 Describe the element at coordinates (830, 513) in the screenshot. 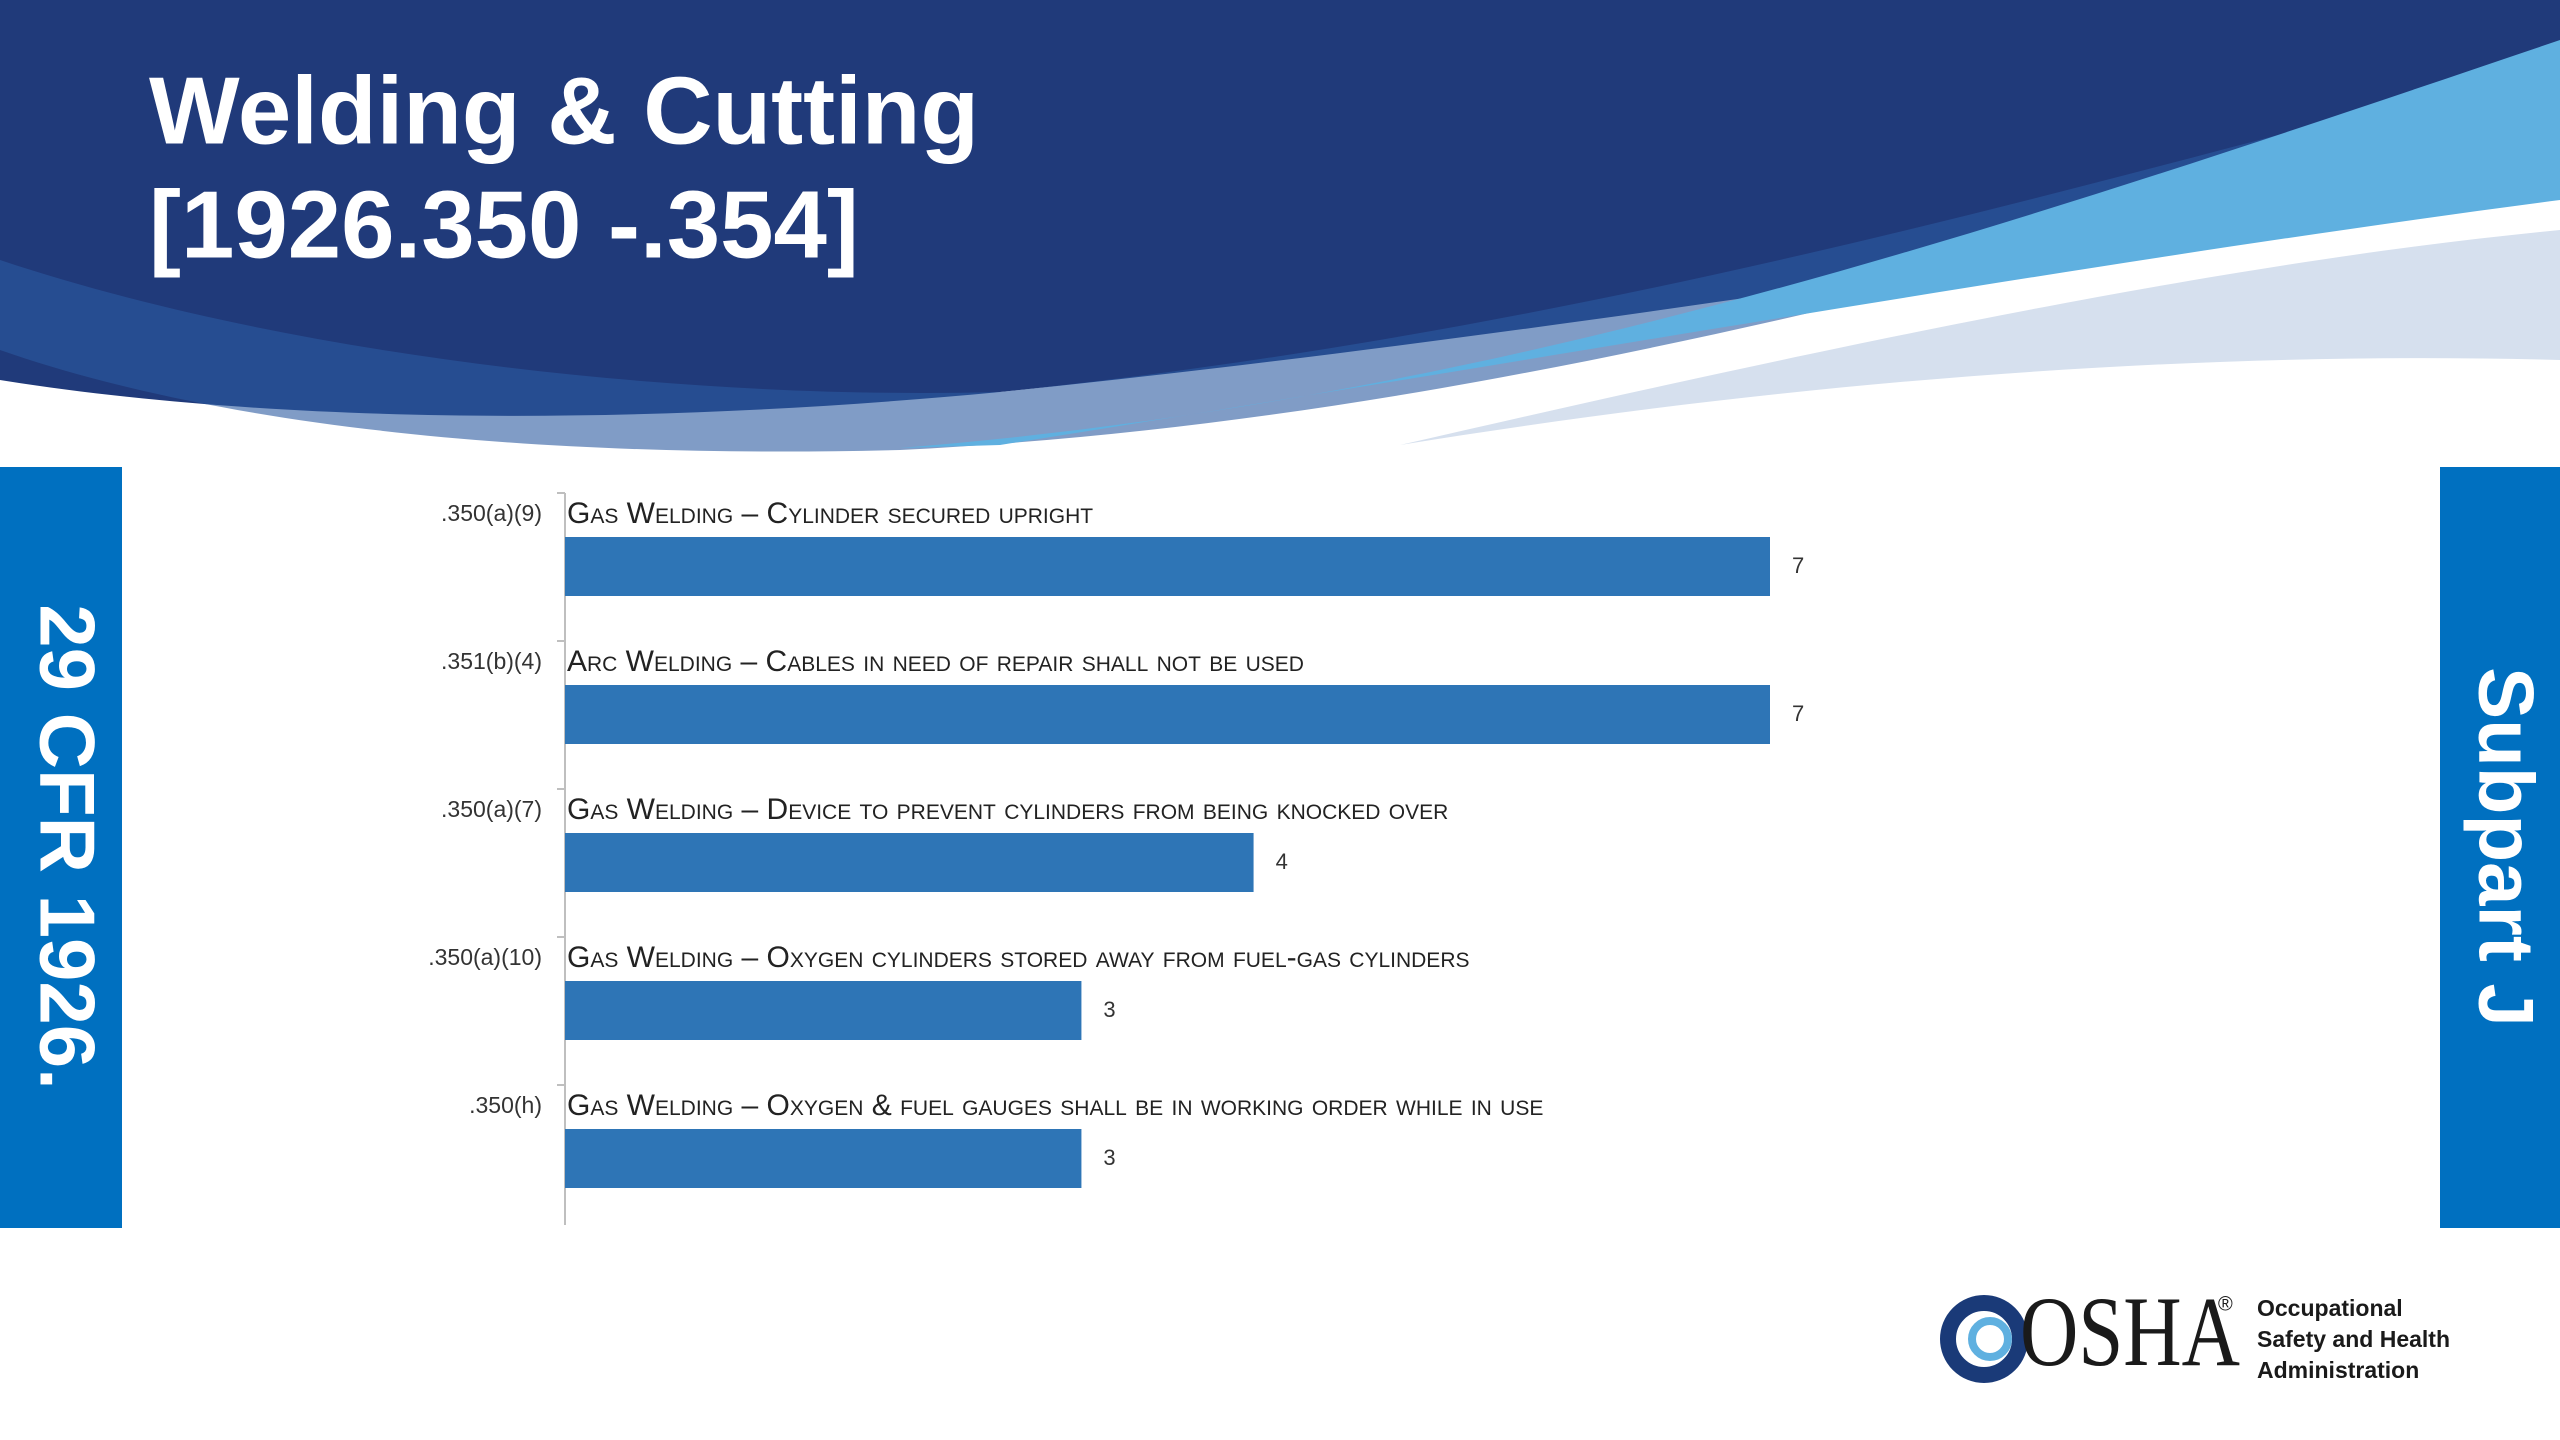

I see `bar-description: Gas Welding – Cylinder secured upright` at that location.